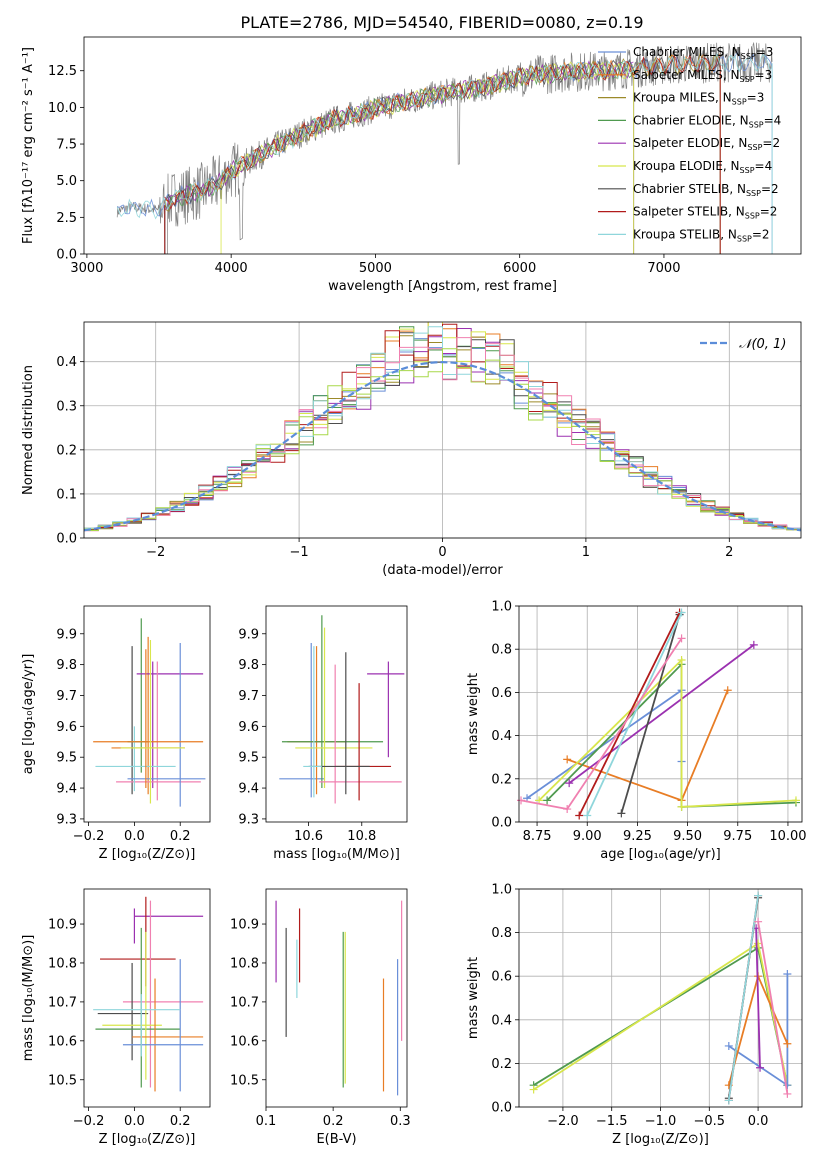  I want to click on y-tick-label: 10.8, so click(62, 963).